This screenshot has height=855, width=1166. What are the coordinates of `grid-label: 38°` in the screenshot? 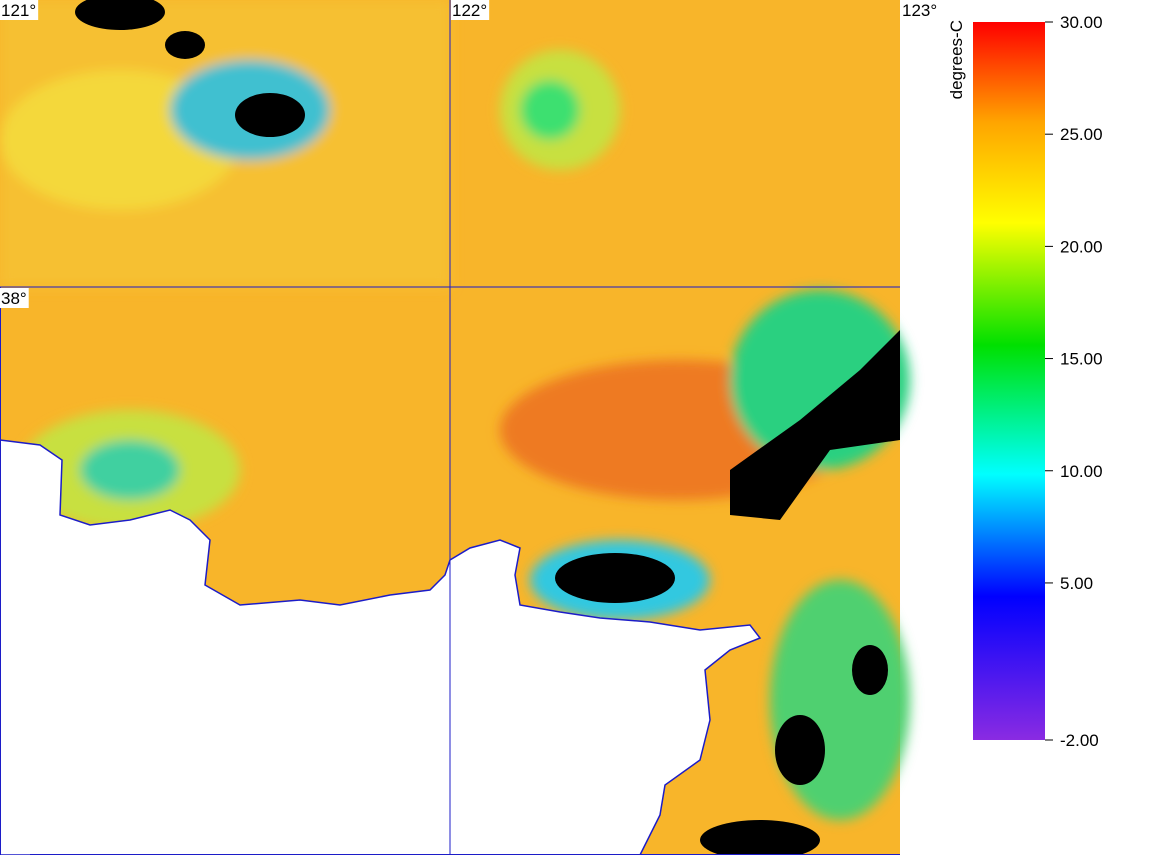 It's located at (14, 298).